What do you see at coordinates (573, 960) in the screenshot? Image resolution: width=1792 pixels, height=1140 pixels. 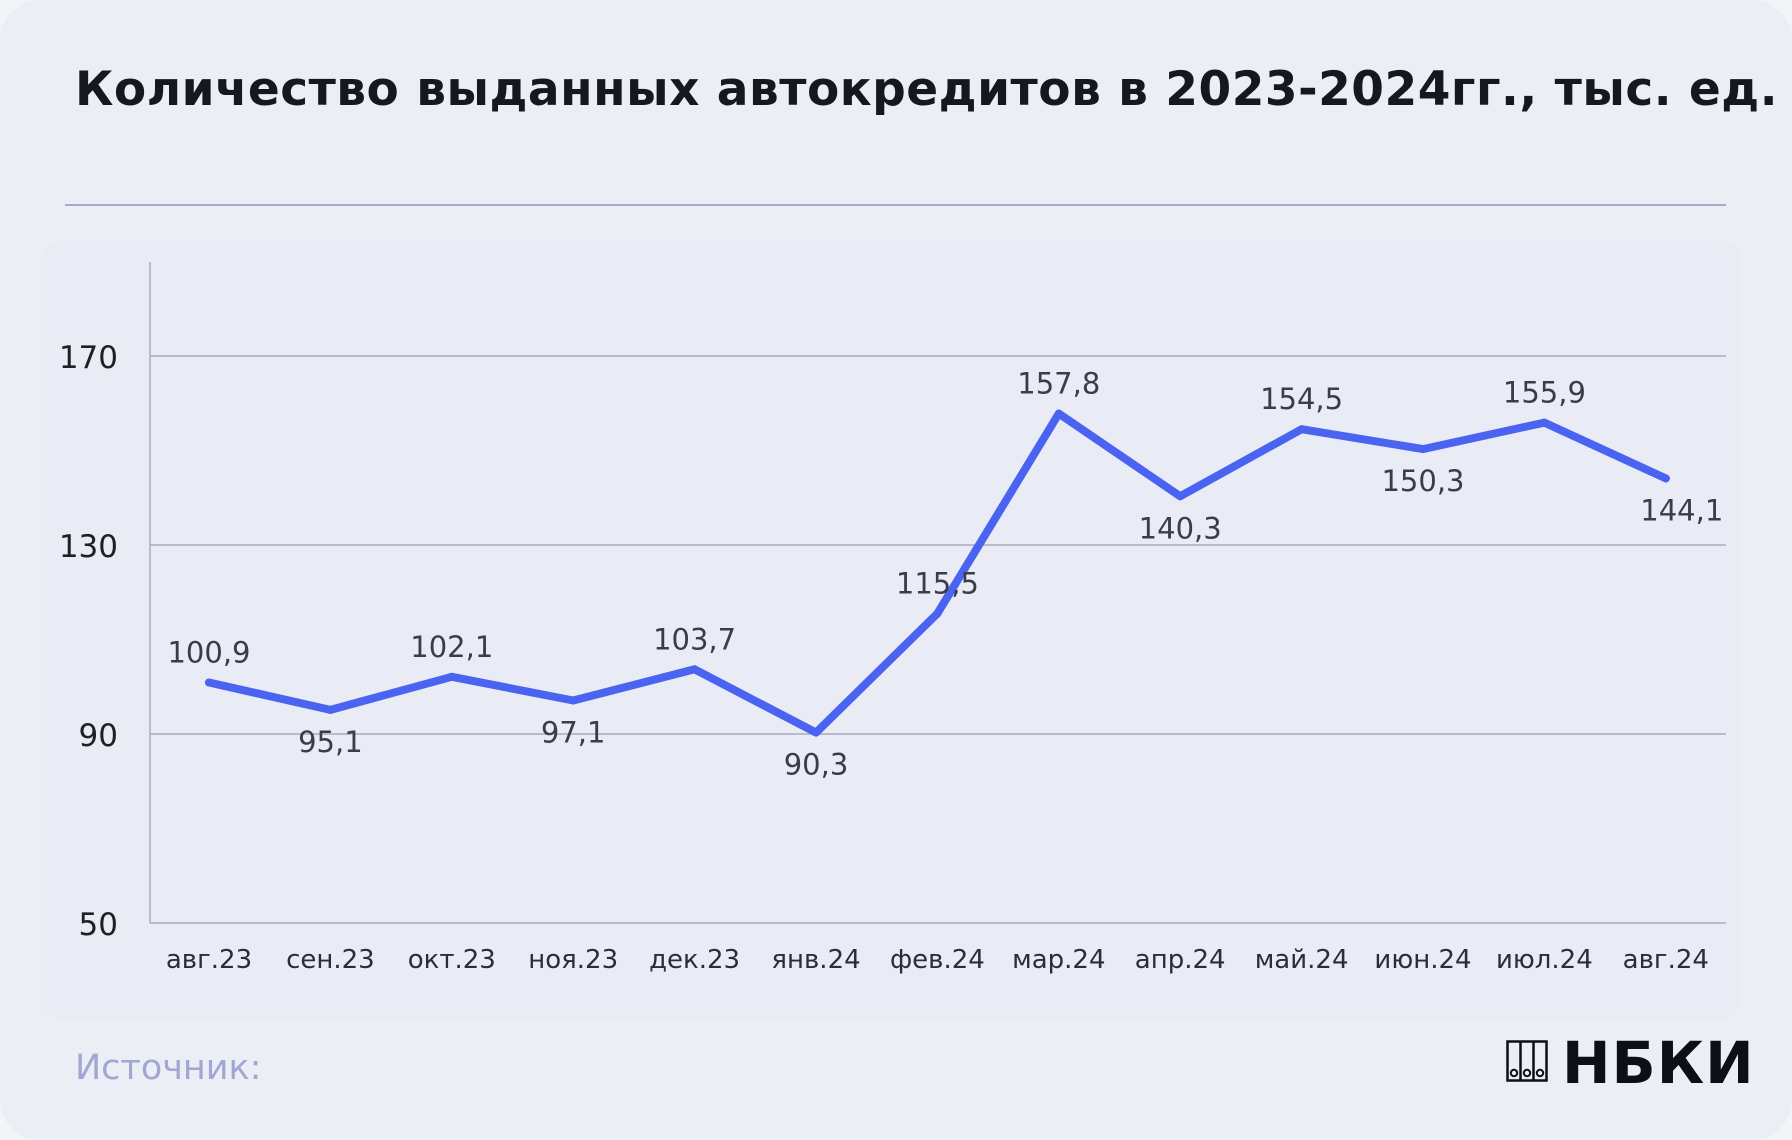 I see `x-tick-label: ноя.23` at bounding box center [573, 960].